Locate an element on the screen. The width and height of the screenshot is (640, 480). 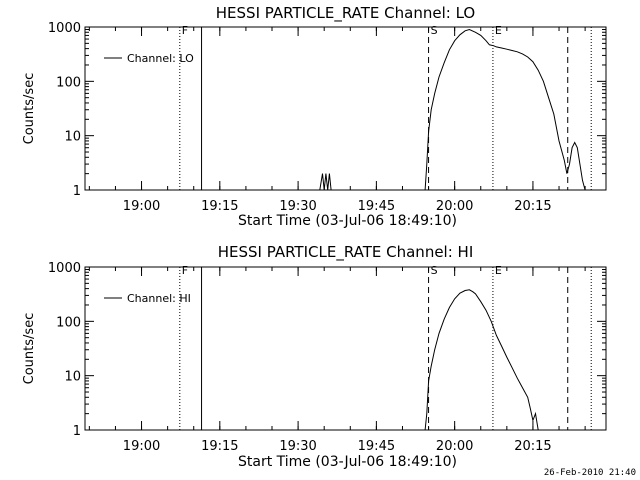
plot-timestamp: 26-Feb-2010 21:40 is located at coordinates (589, 473).